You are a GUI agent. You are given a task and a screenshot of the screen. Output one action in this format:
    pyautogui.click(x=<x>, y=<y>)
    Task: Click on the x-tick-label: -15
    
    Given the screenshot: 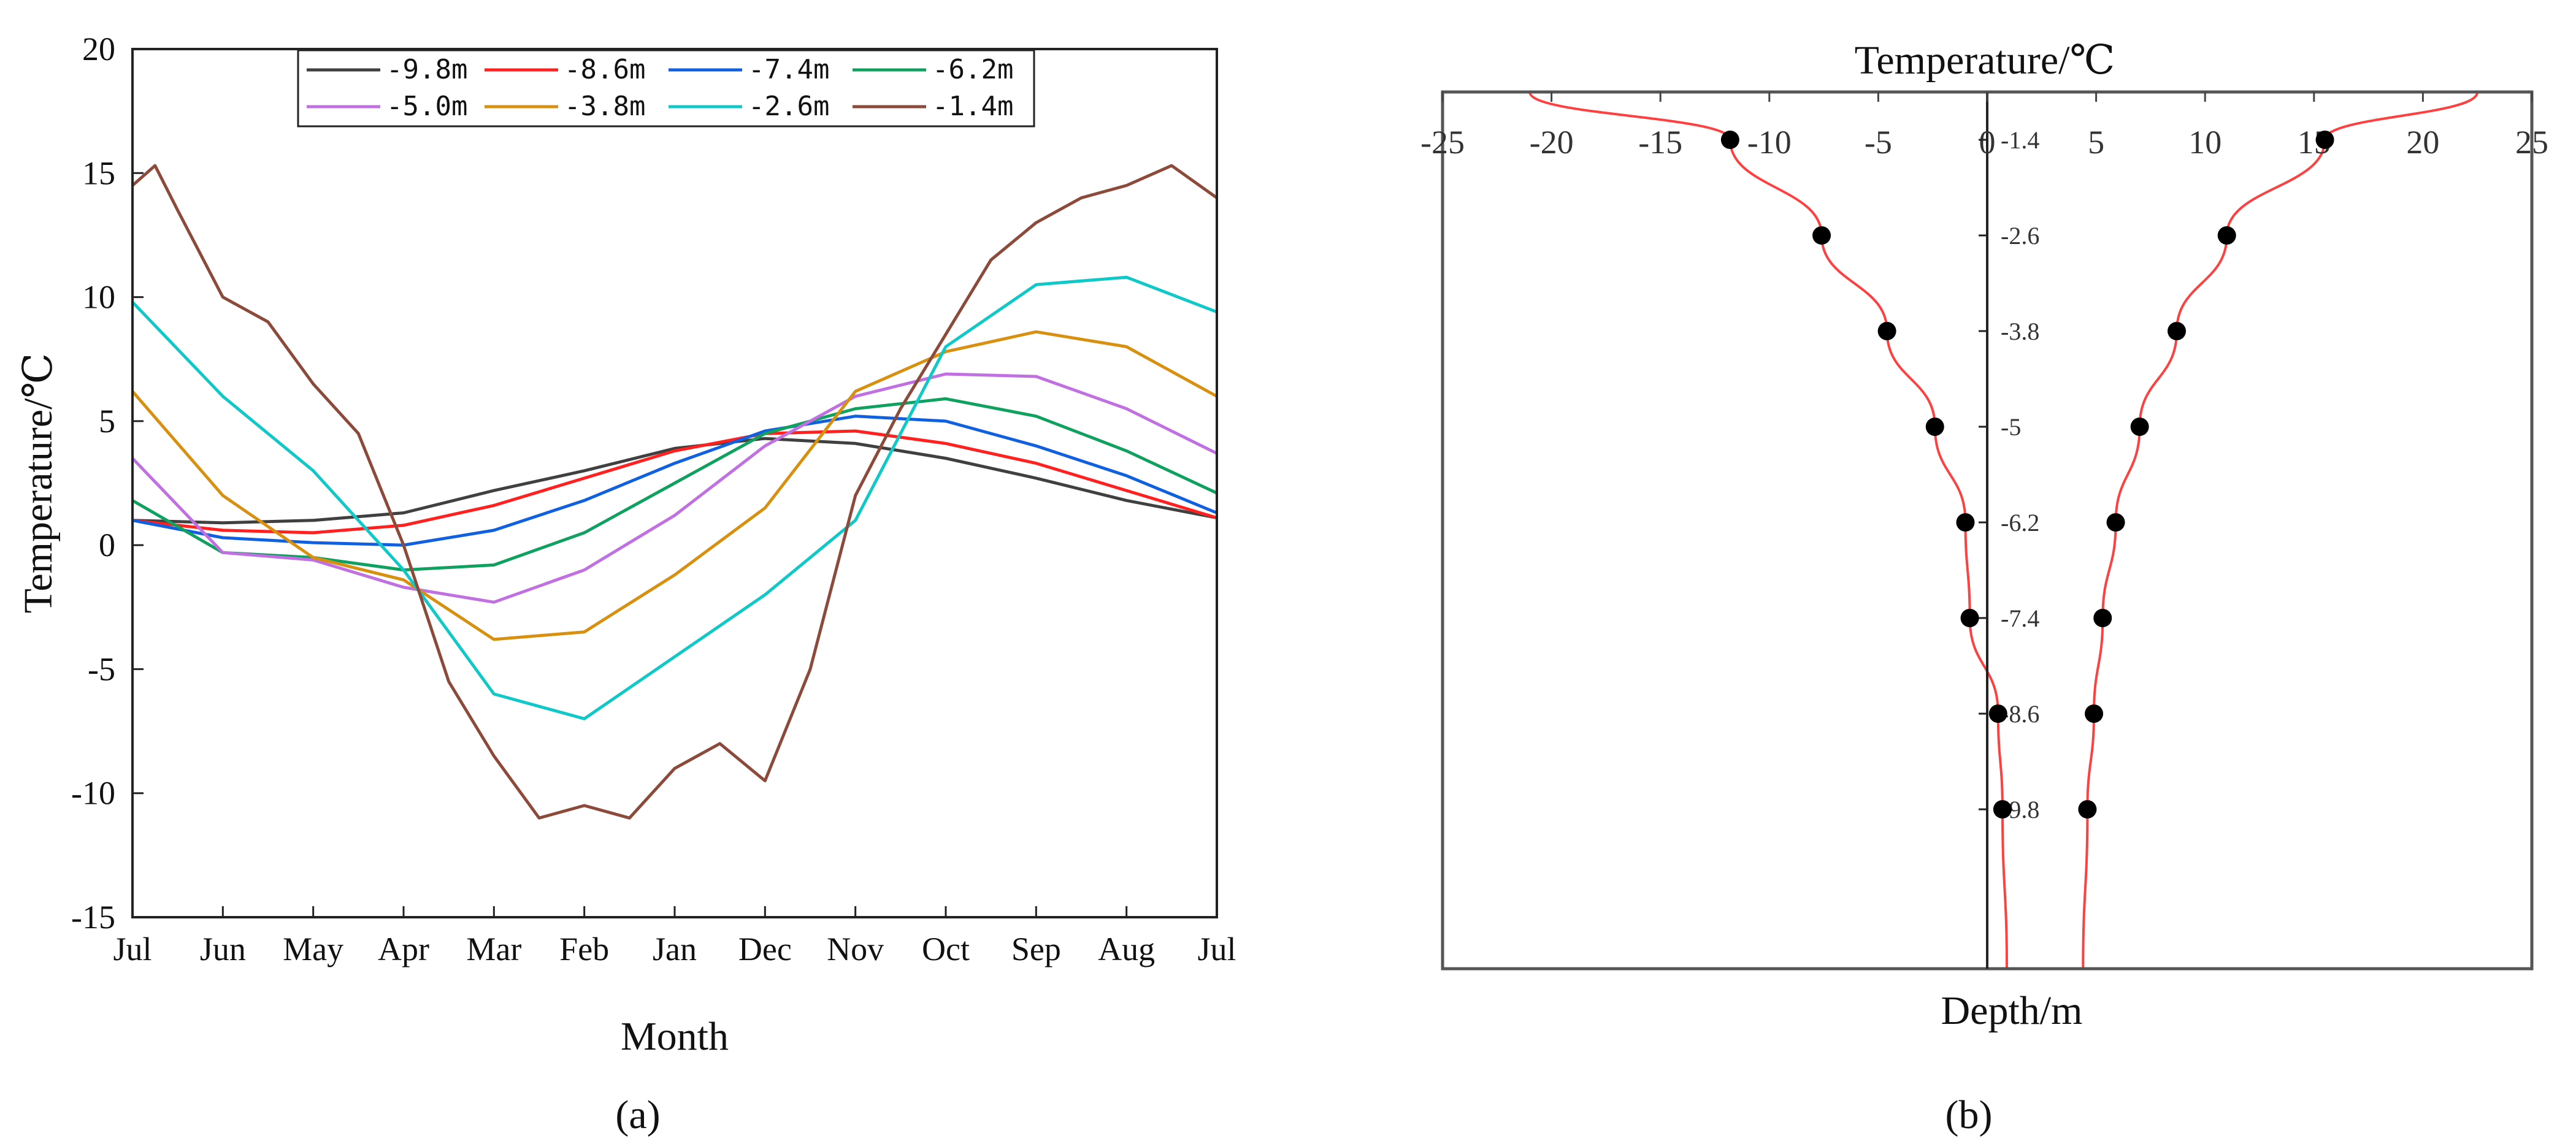 What is the action you would take?
    pyautogui.click(x=1660, y=142)
    